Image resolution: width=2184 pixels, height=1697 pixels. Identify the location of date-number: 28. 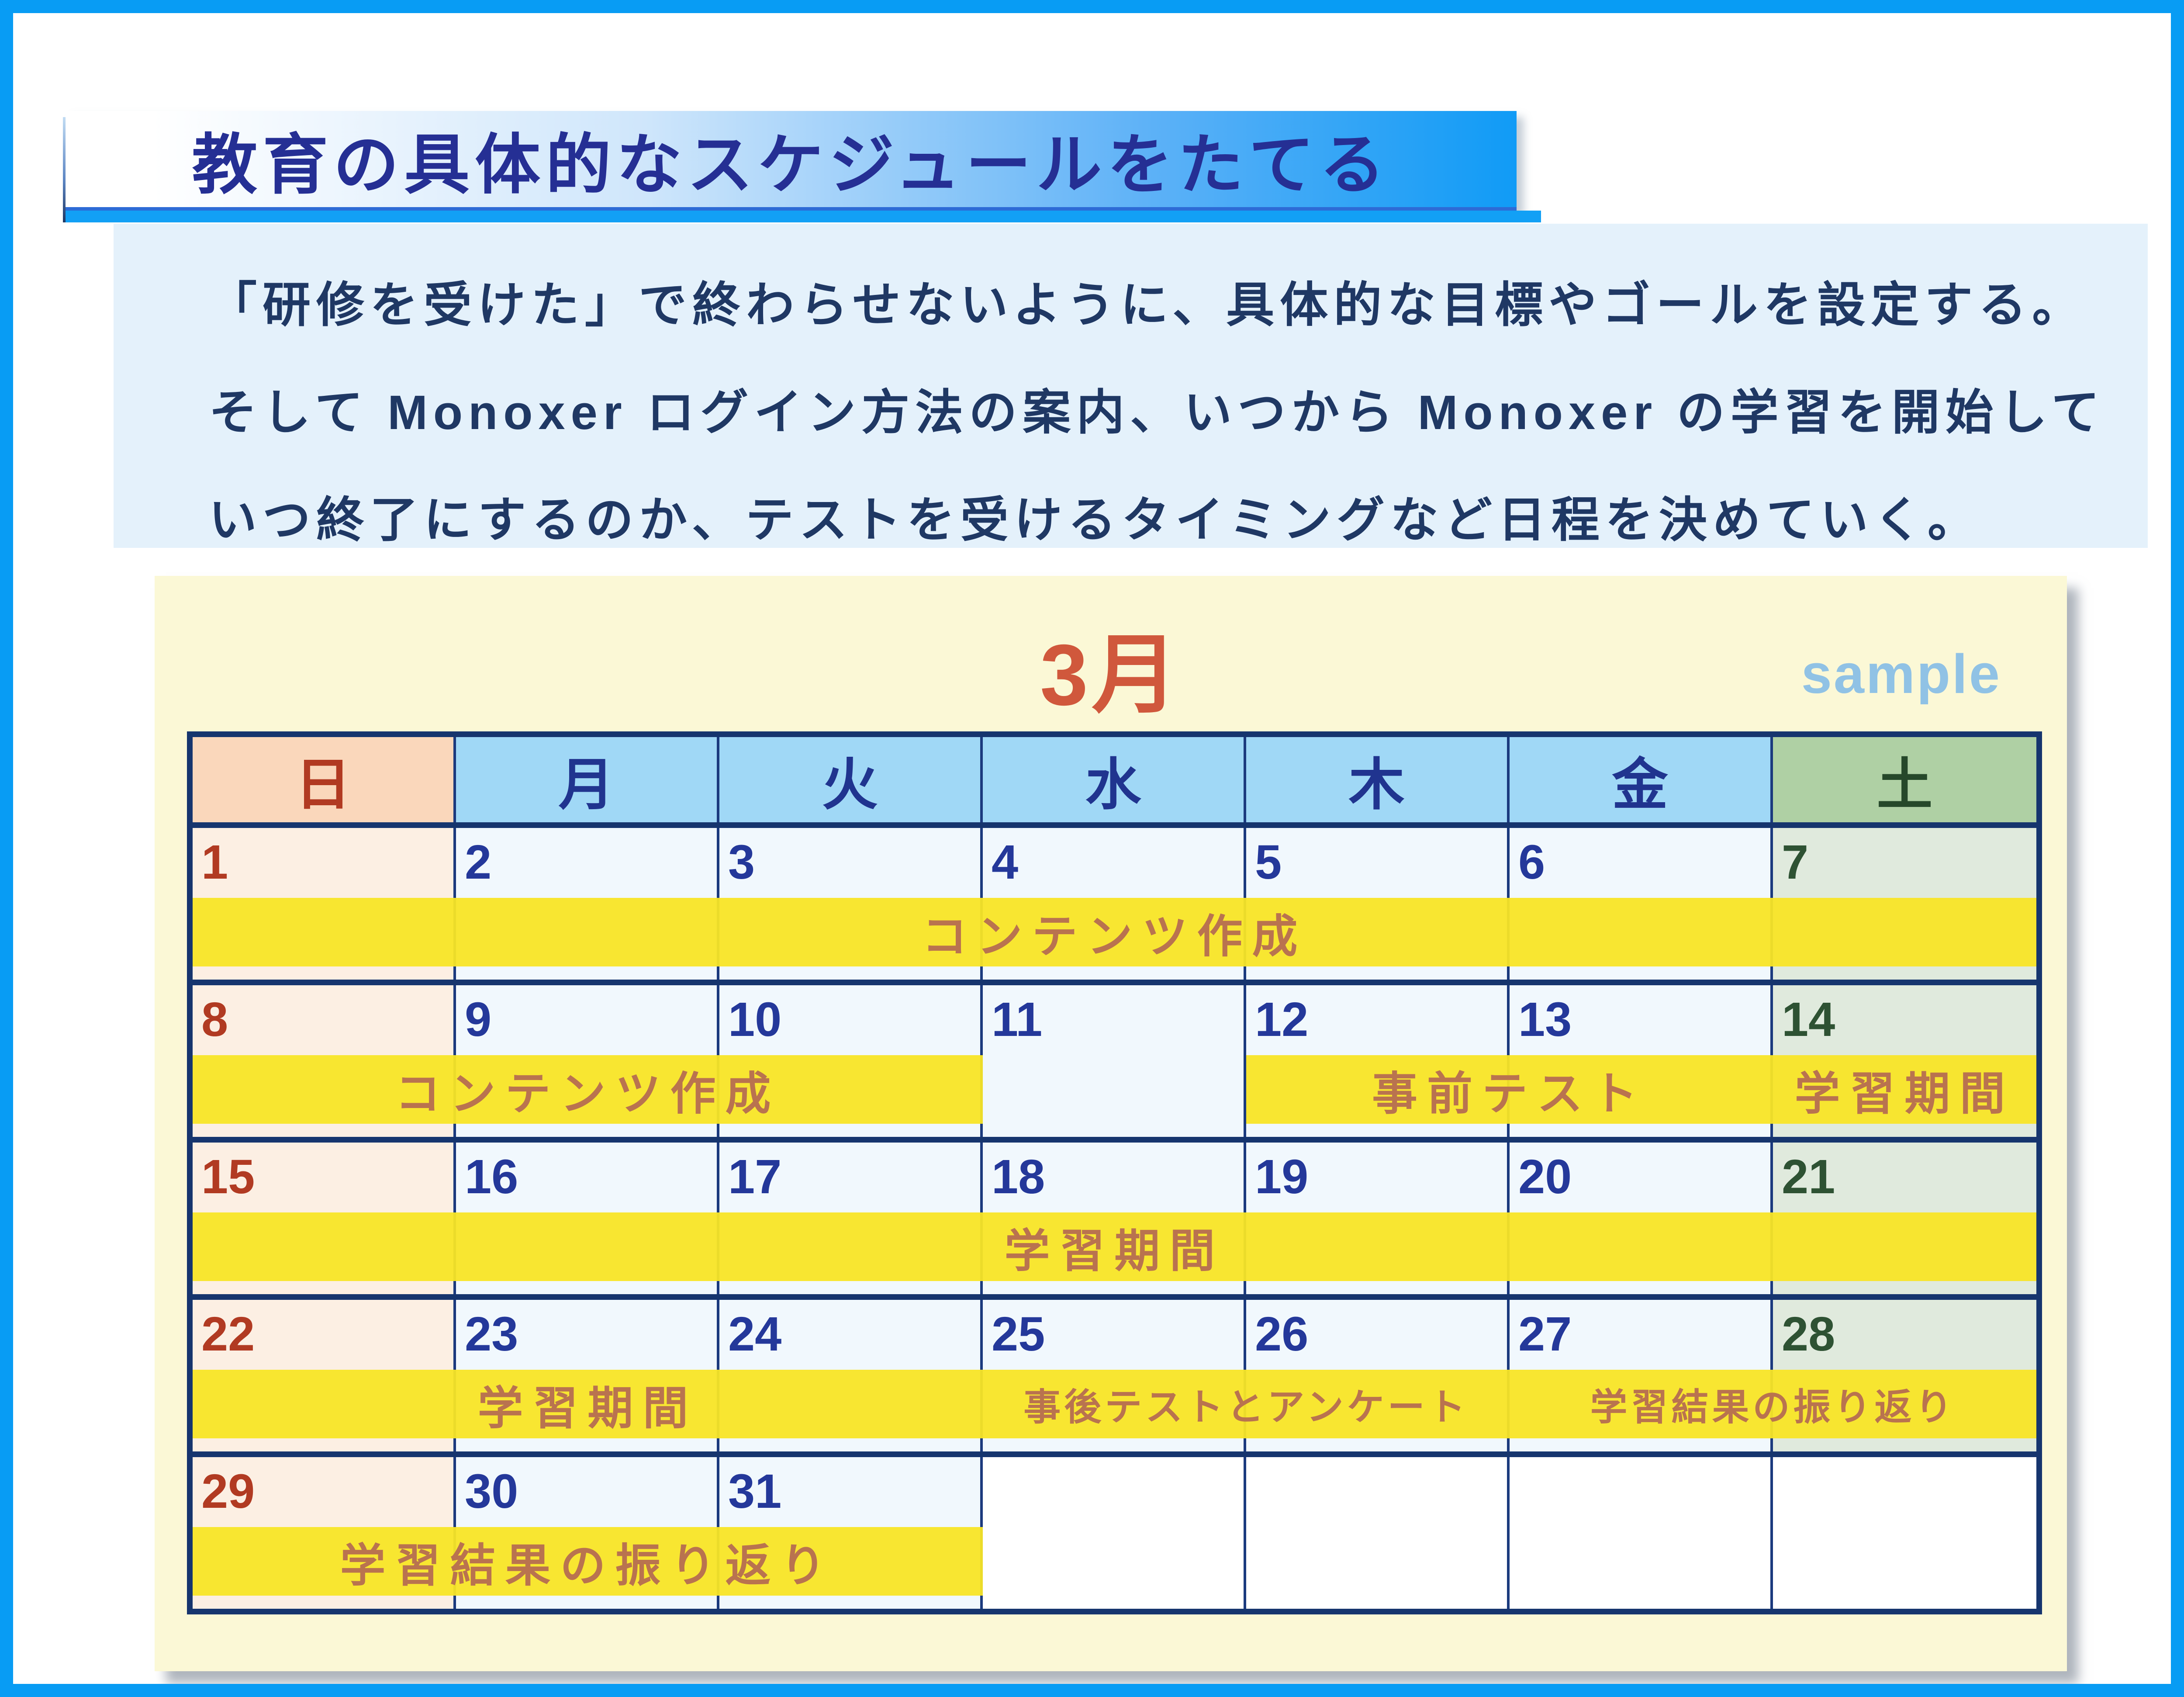
(1808, 1334).